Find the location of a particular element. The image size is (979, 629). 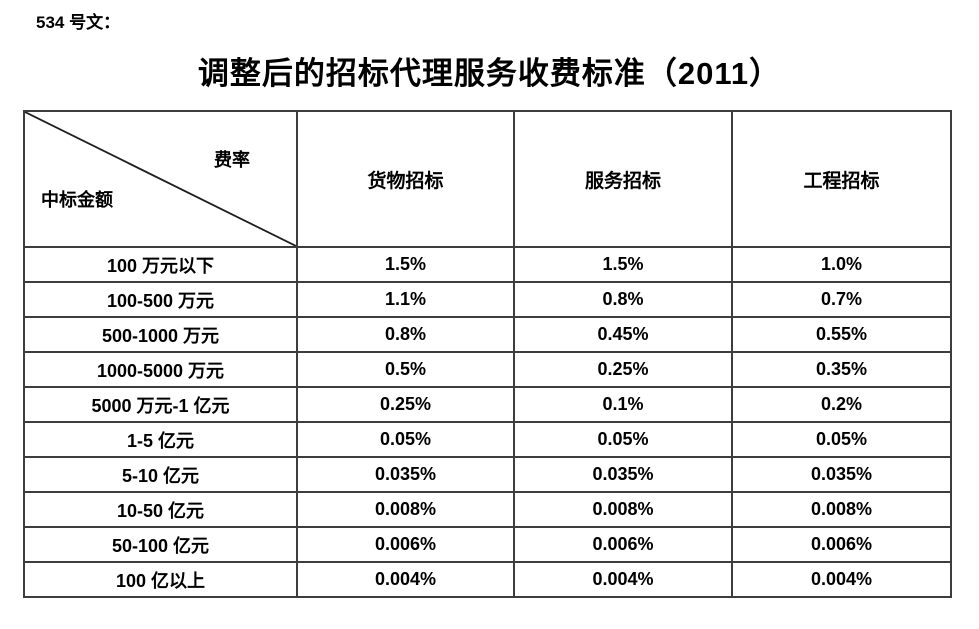

table-row: 100-500 万元 1.1% 0.8% 0.7% is located at coordinates (487, 299).